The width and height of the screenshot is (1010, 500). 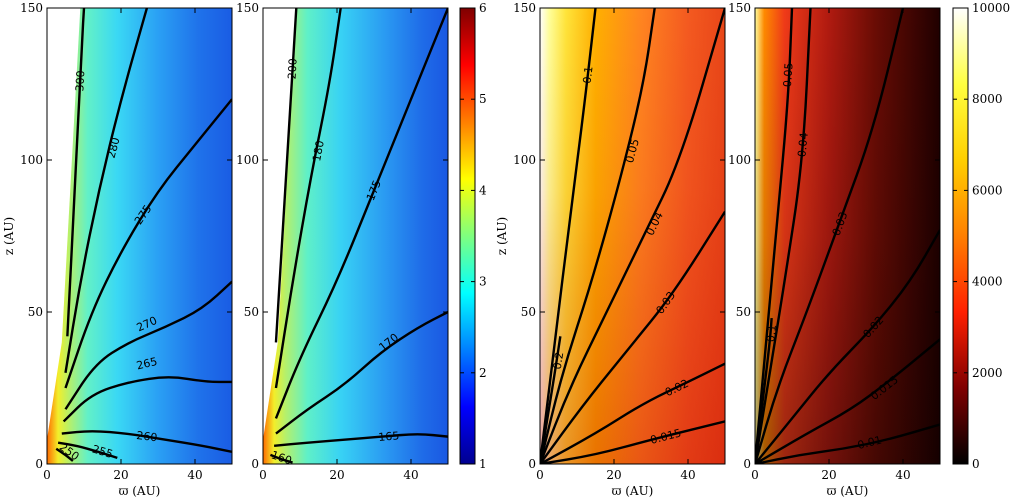 What do you see at coordinates (318, 150) in the screenshot?
I see `contour-label: 180` at bounding box center [318, 150].